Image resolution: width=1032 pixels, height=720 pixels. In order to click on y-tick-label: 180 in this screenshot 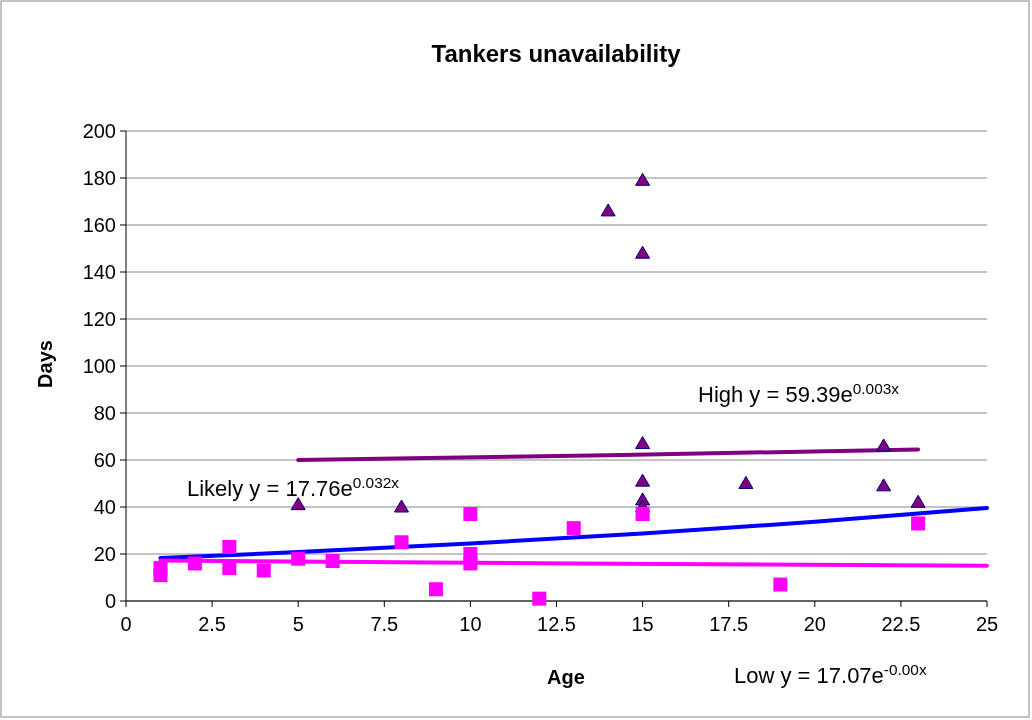, I will do `click(99, 178)`.